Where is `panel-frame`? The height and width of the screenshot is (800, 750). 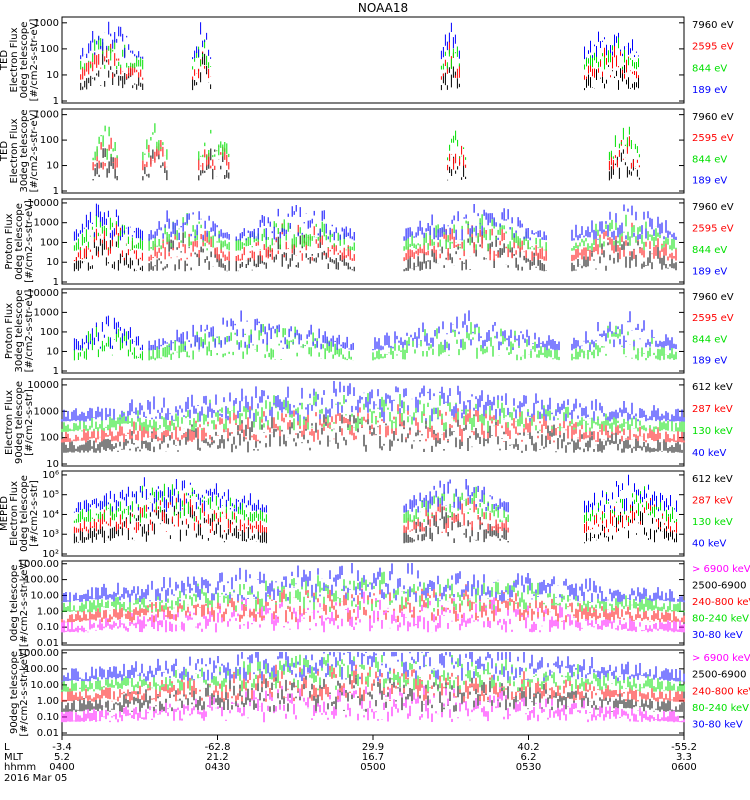
panel-frame is located at coordinates (373, 692).